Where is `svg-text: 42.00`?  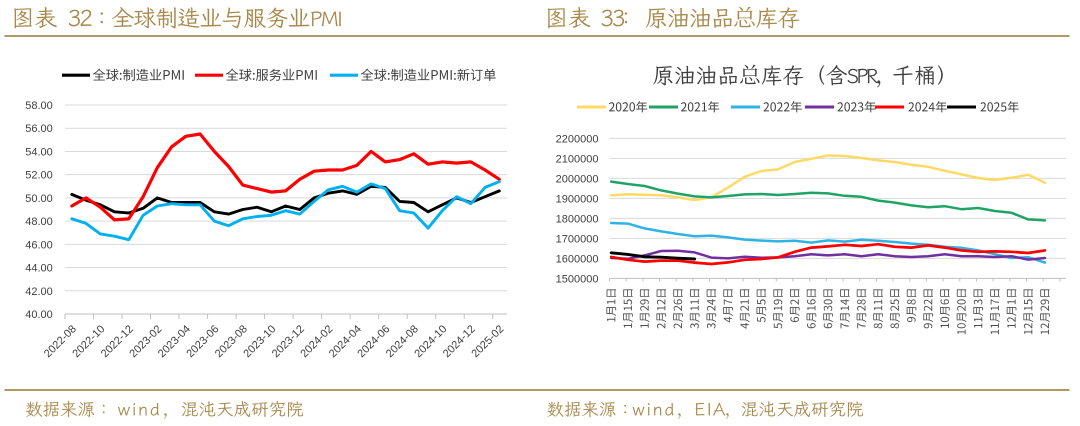
svg-text: 42.00 is located at coordinates (39, 292).